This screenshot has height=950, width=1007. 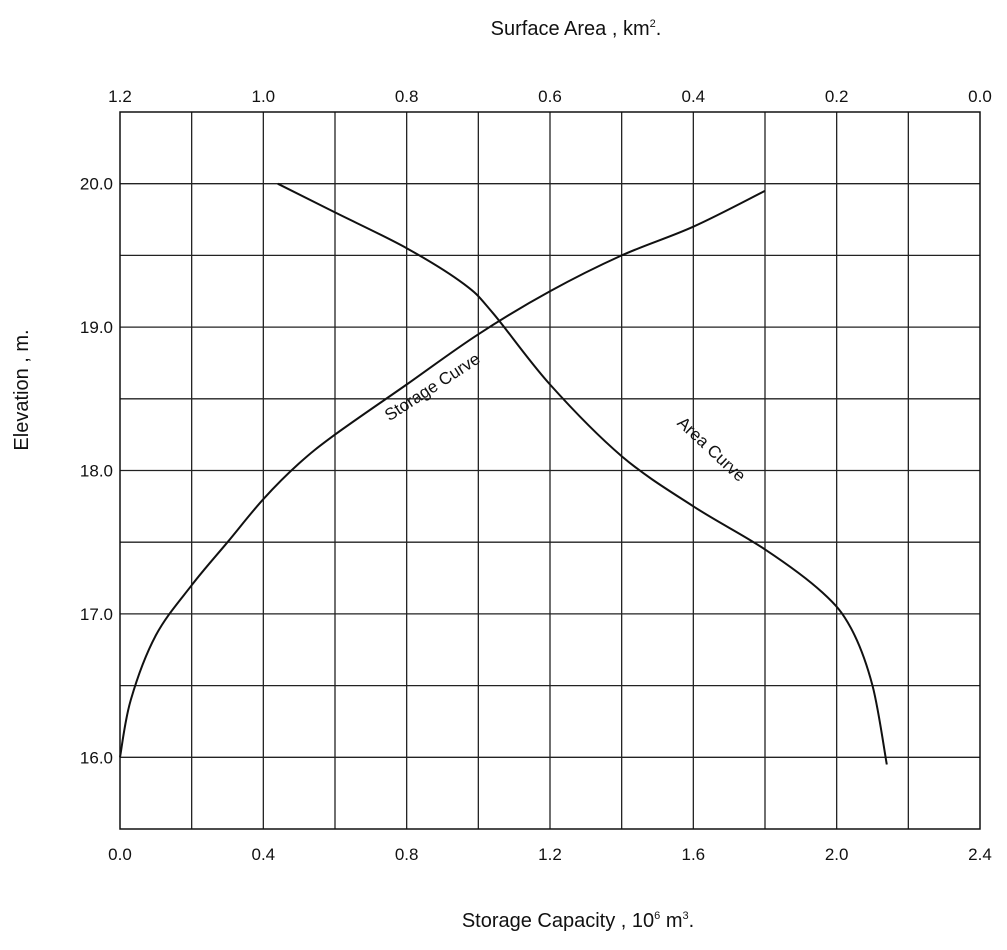 What do you see at coordinates (694, 854) in the screenshot?
I see `bottom-axis-tick-label: 1.6` at bounding box center [694, 854].